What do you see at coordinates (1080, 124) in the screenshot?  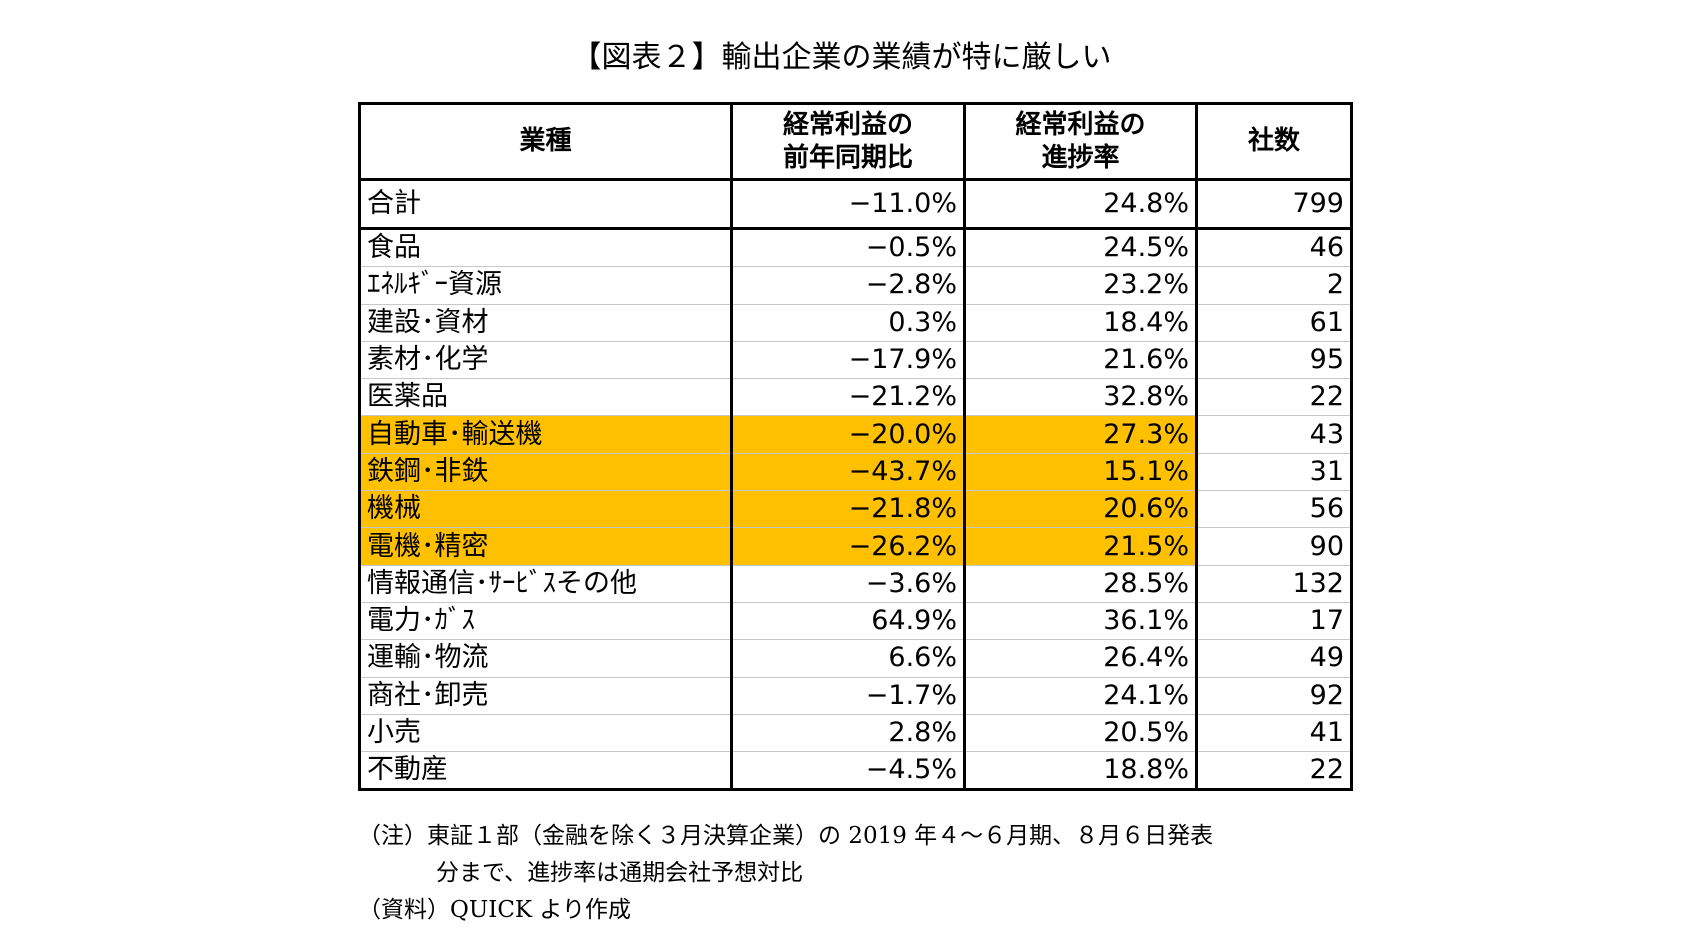 I see `header-progress-line1: 経常利益の` at bounding box center [1080, 124].